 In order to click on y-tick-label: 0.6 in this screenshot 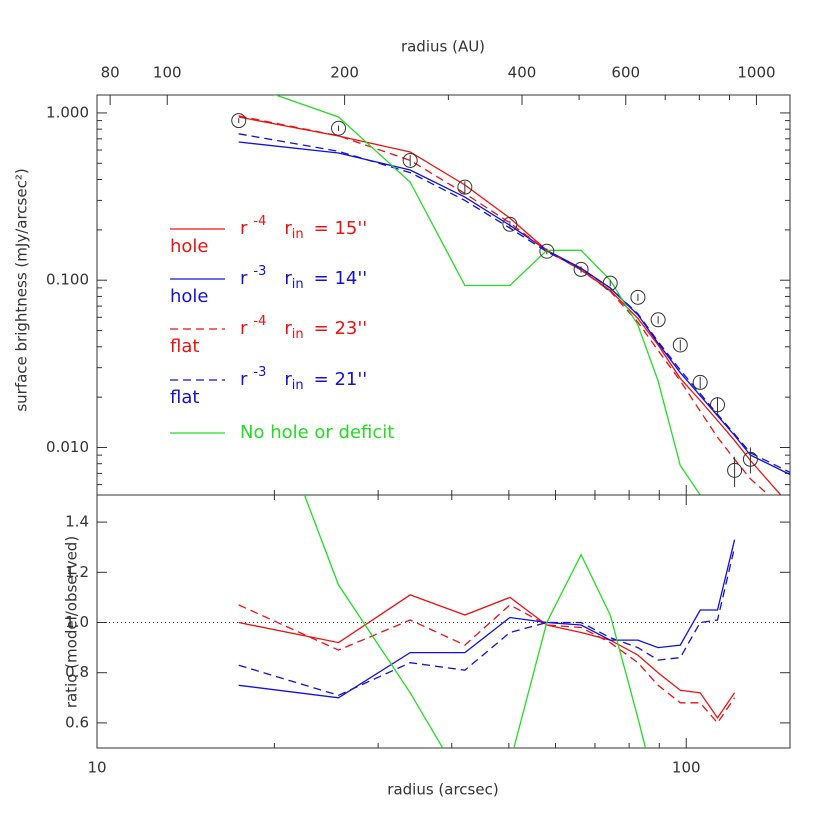, I will do `click(77, 722)`.